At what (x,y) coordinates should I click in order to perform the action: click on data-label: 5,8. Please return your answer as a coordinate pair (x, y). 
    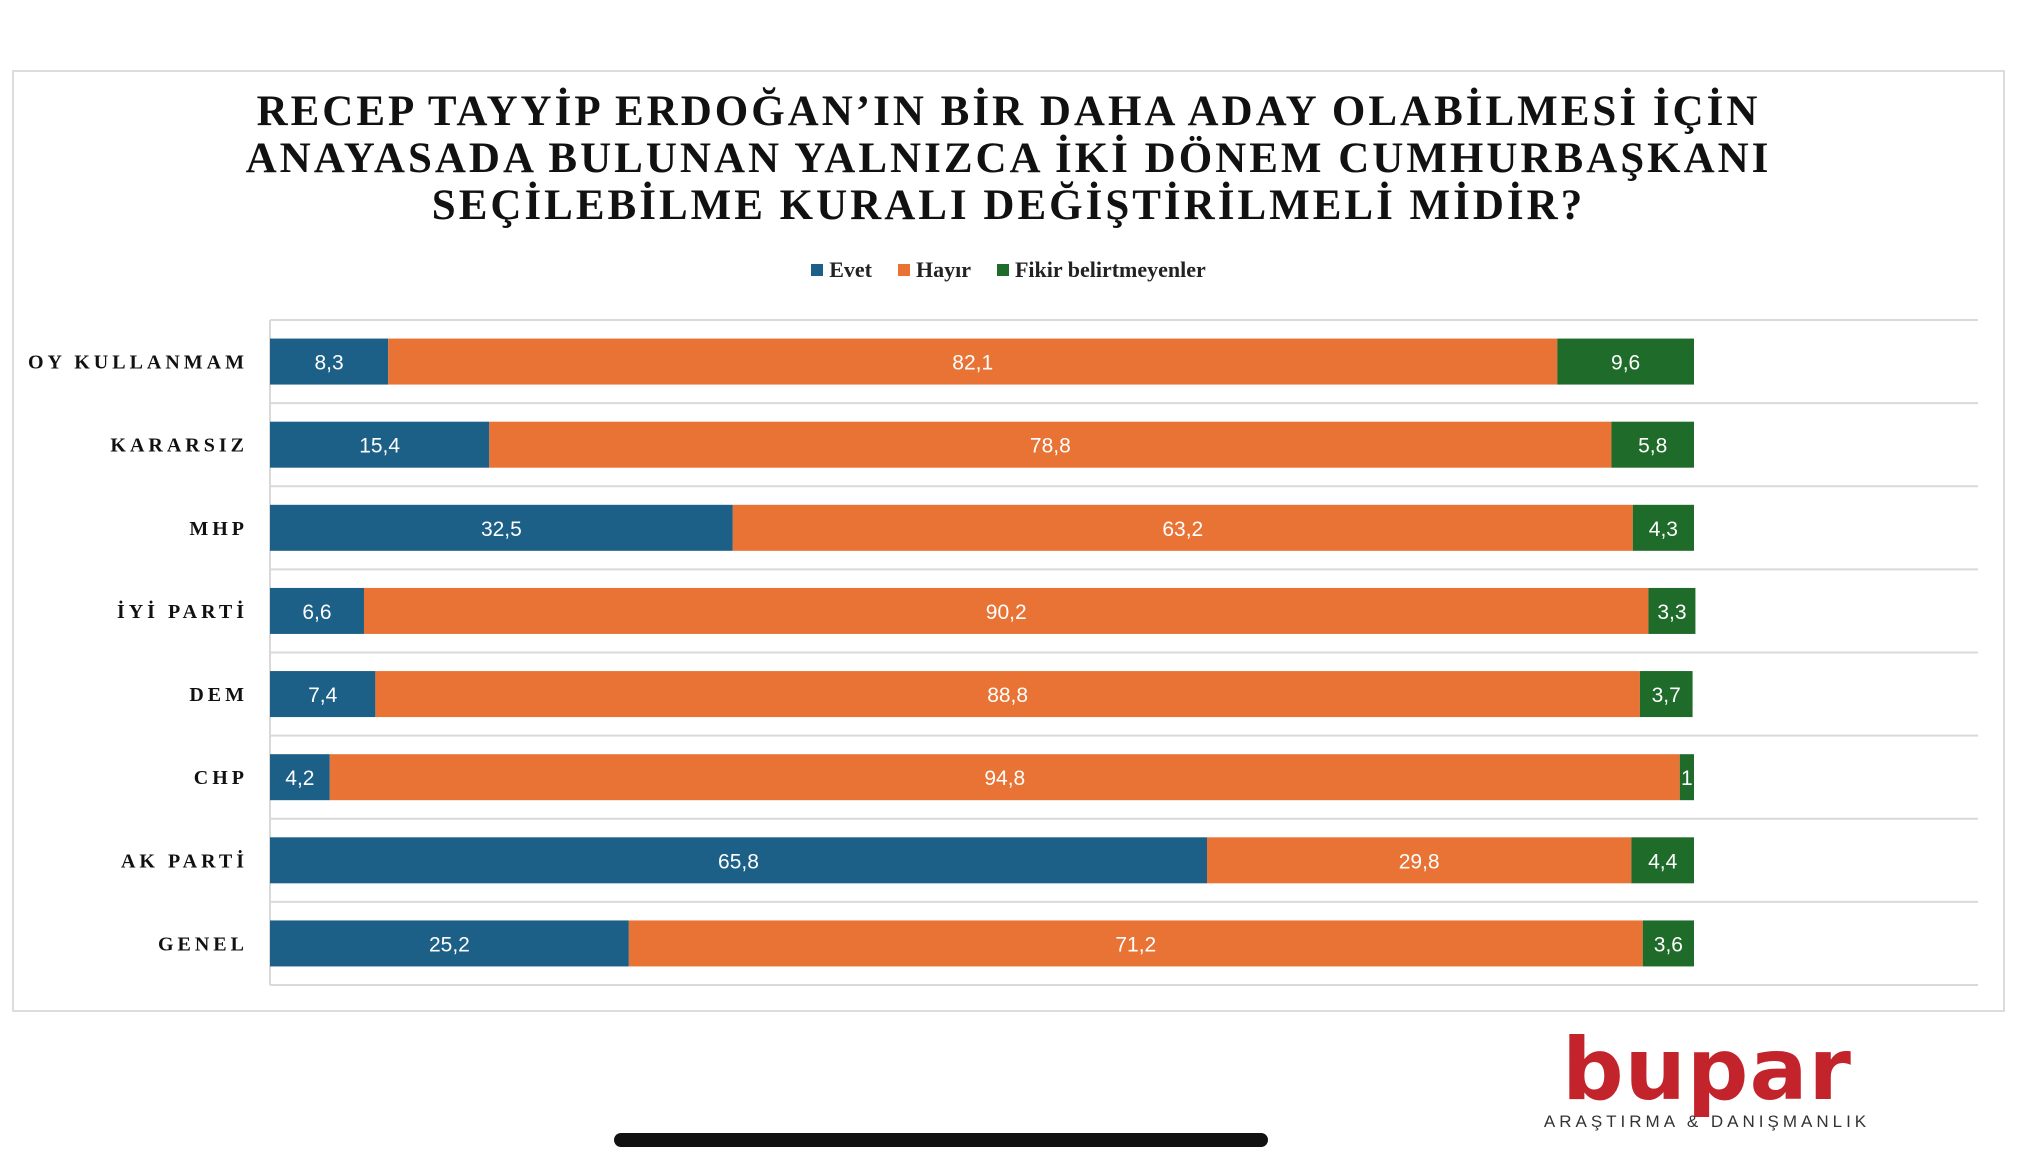
    Looking at the image, I should click on (1652, 446).